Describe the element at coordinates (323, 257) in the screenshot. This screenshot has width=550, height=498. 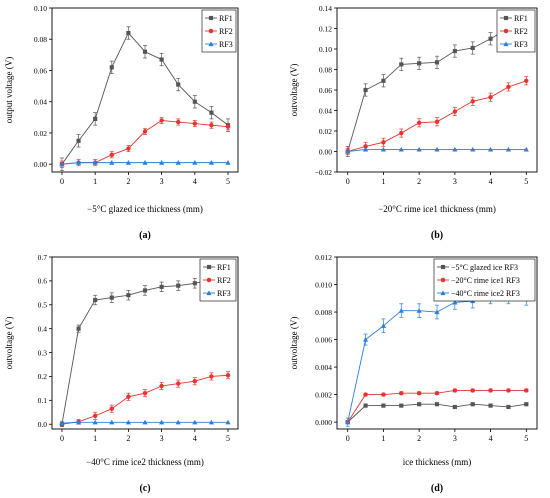
I see `y-tick-label: 0.012` at that location.